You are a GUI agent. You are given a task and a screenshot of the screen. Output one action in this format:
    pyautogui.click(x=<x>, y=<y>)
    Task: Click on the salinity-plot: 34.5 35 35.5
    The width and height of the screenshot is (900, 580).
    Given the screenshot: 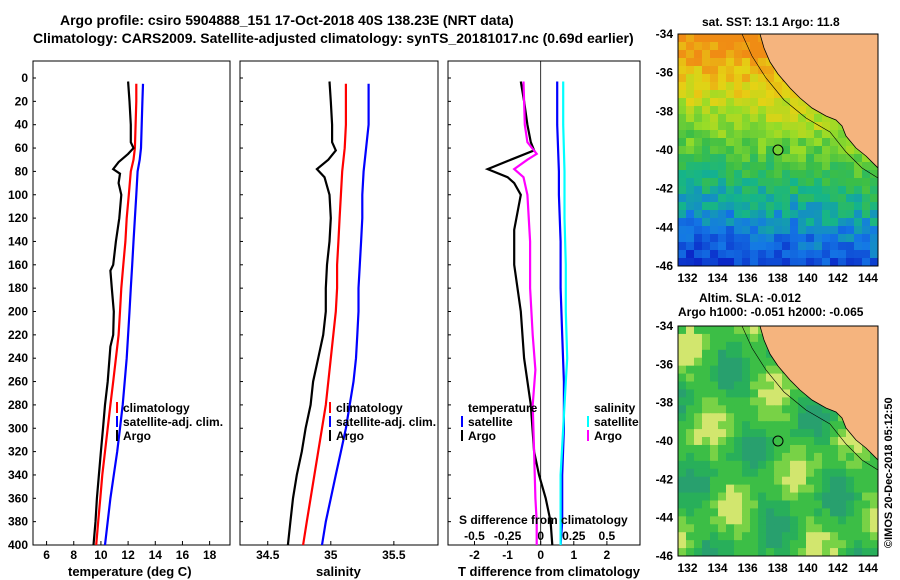 What is the action you would take?
    pyautogui.click(x=331, y=321)
    